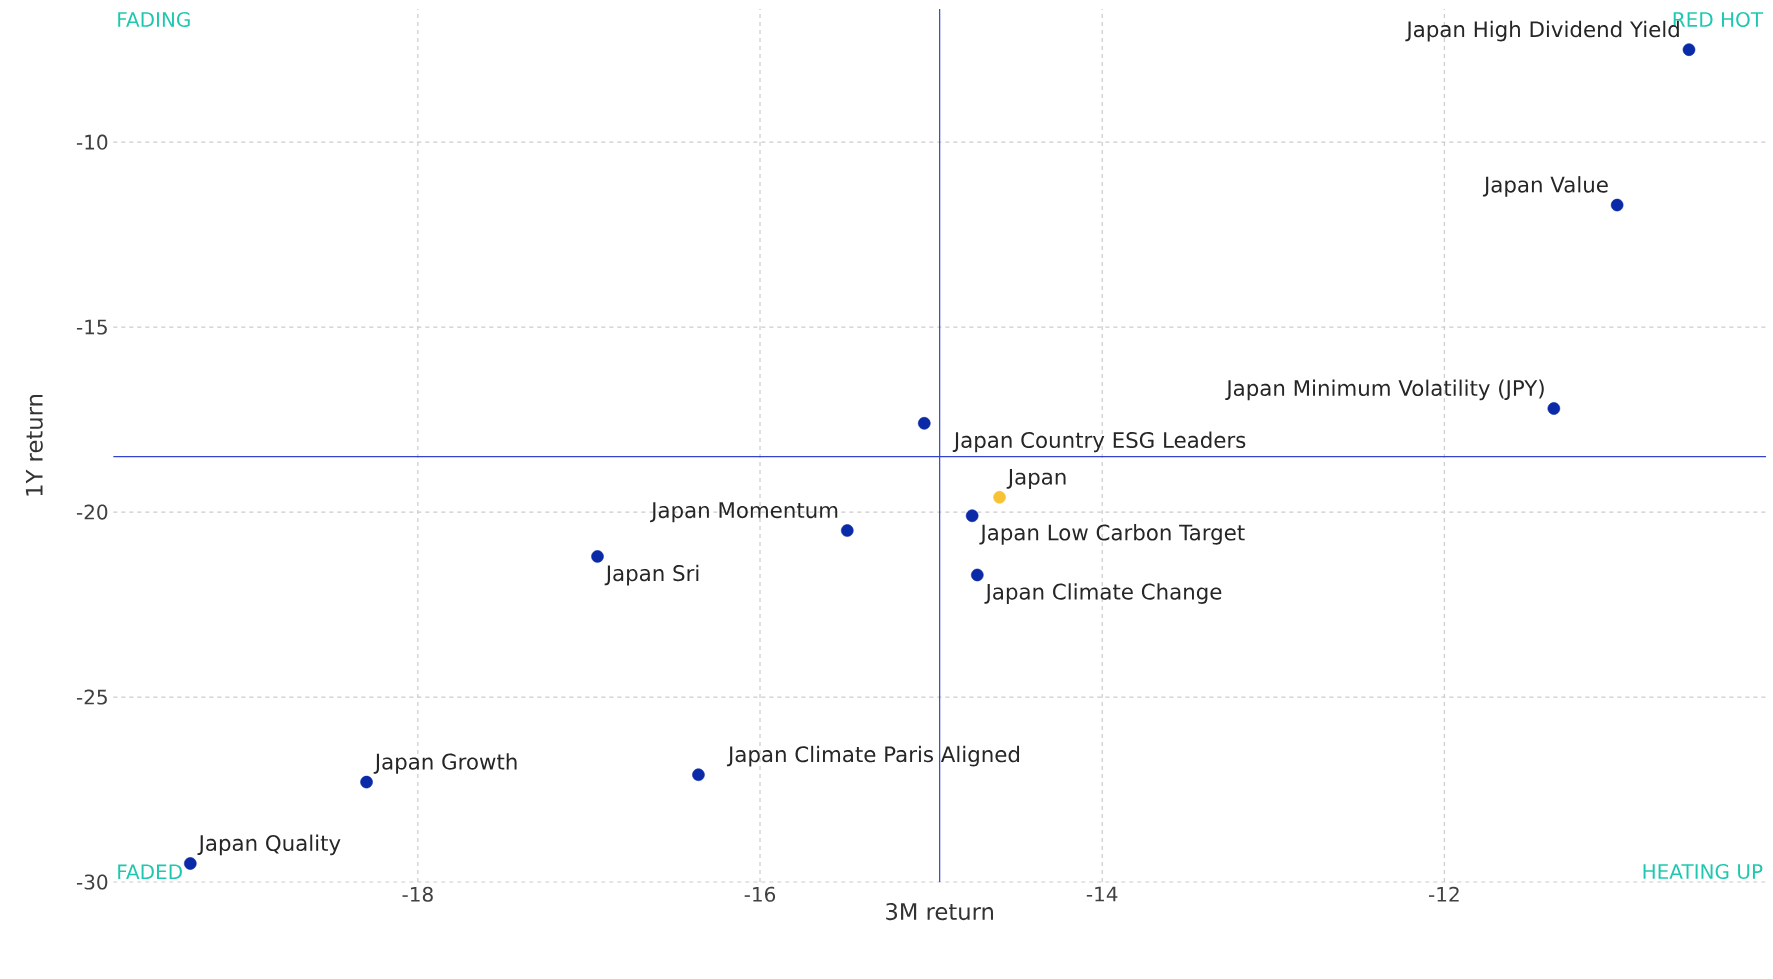 This screenshot has width=1773, height=979. What do you see at coordinates (34, 445) in the screenshot?
I see `y-axis-title: 1Y return` at bounding box center [34, 445].